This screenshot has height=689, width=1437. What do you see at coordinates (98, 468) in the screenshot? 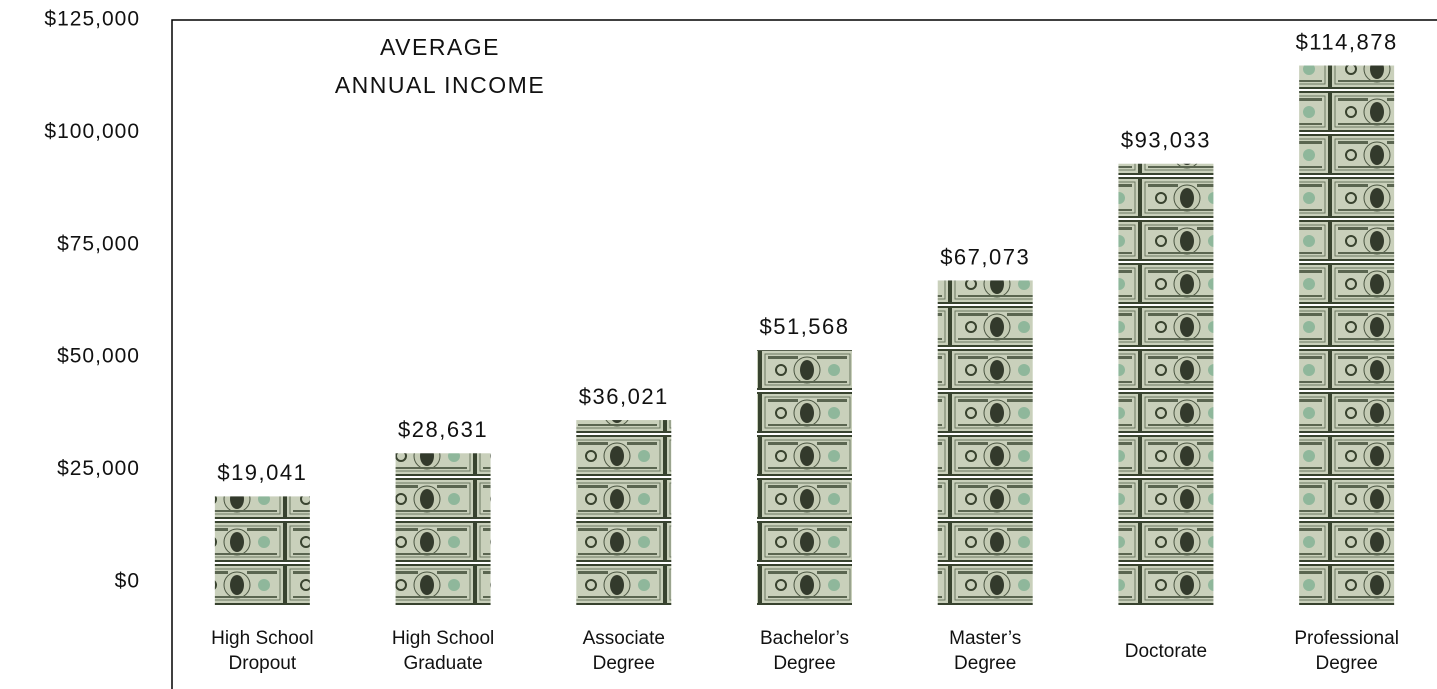
I see `y-tick-label: $25,000` at bounding box center [98, 468].